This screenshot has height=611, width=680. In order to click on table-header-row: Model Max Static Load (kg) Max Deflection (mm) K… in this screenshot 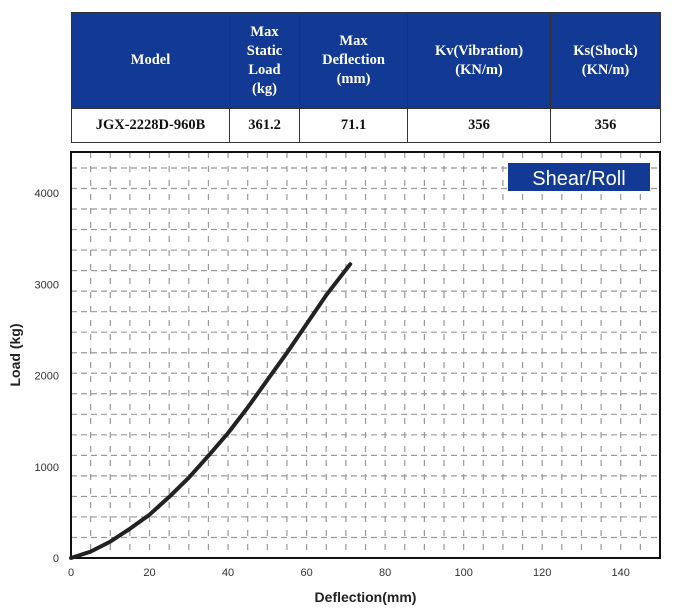, I will do `click(366, 60)`.